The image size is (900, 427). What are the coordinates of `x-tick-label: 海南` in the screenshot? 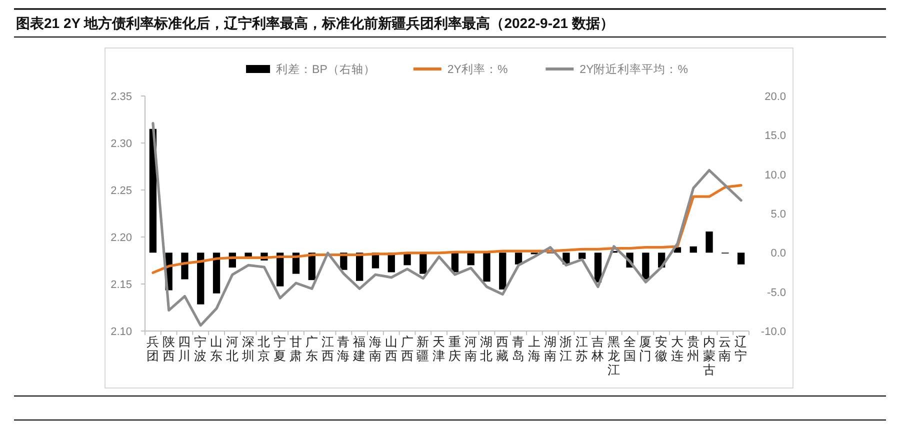 It's located at (375, 348).